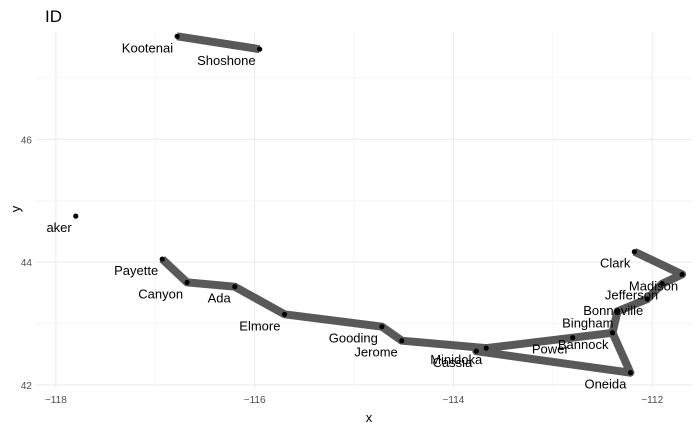 This screenshot has width=700, height=432. I want to click on label-canyon: Canyon, so click(160, 293).